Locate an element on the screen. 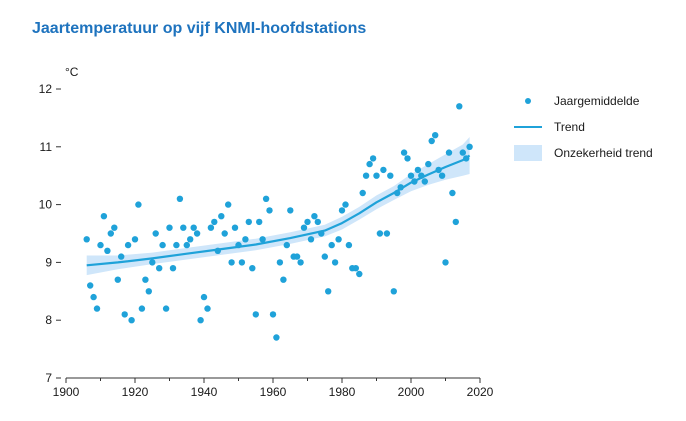 This screenshot has height=421, width=686. x-tick-label: 1980 is located at coordinates (342, 392).